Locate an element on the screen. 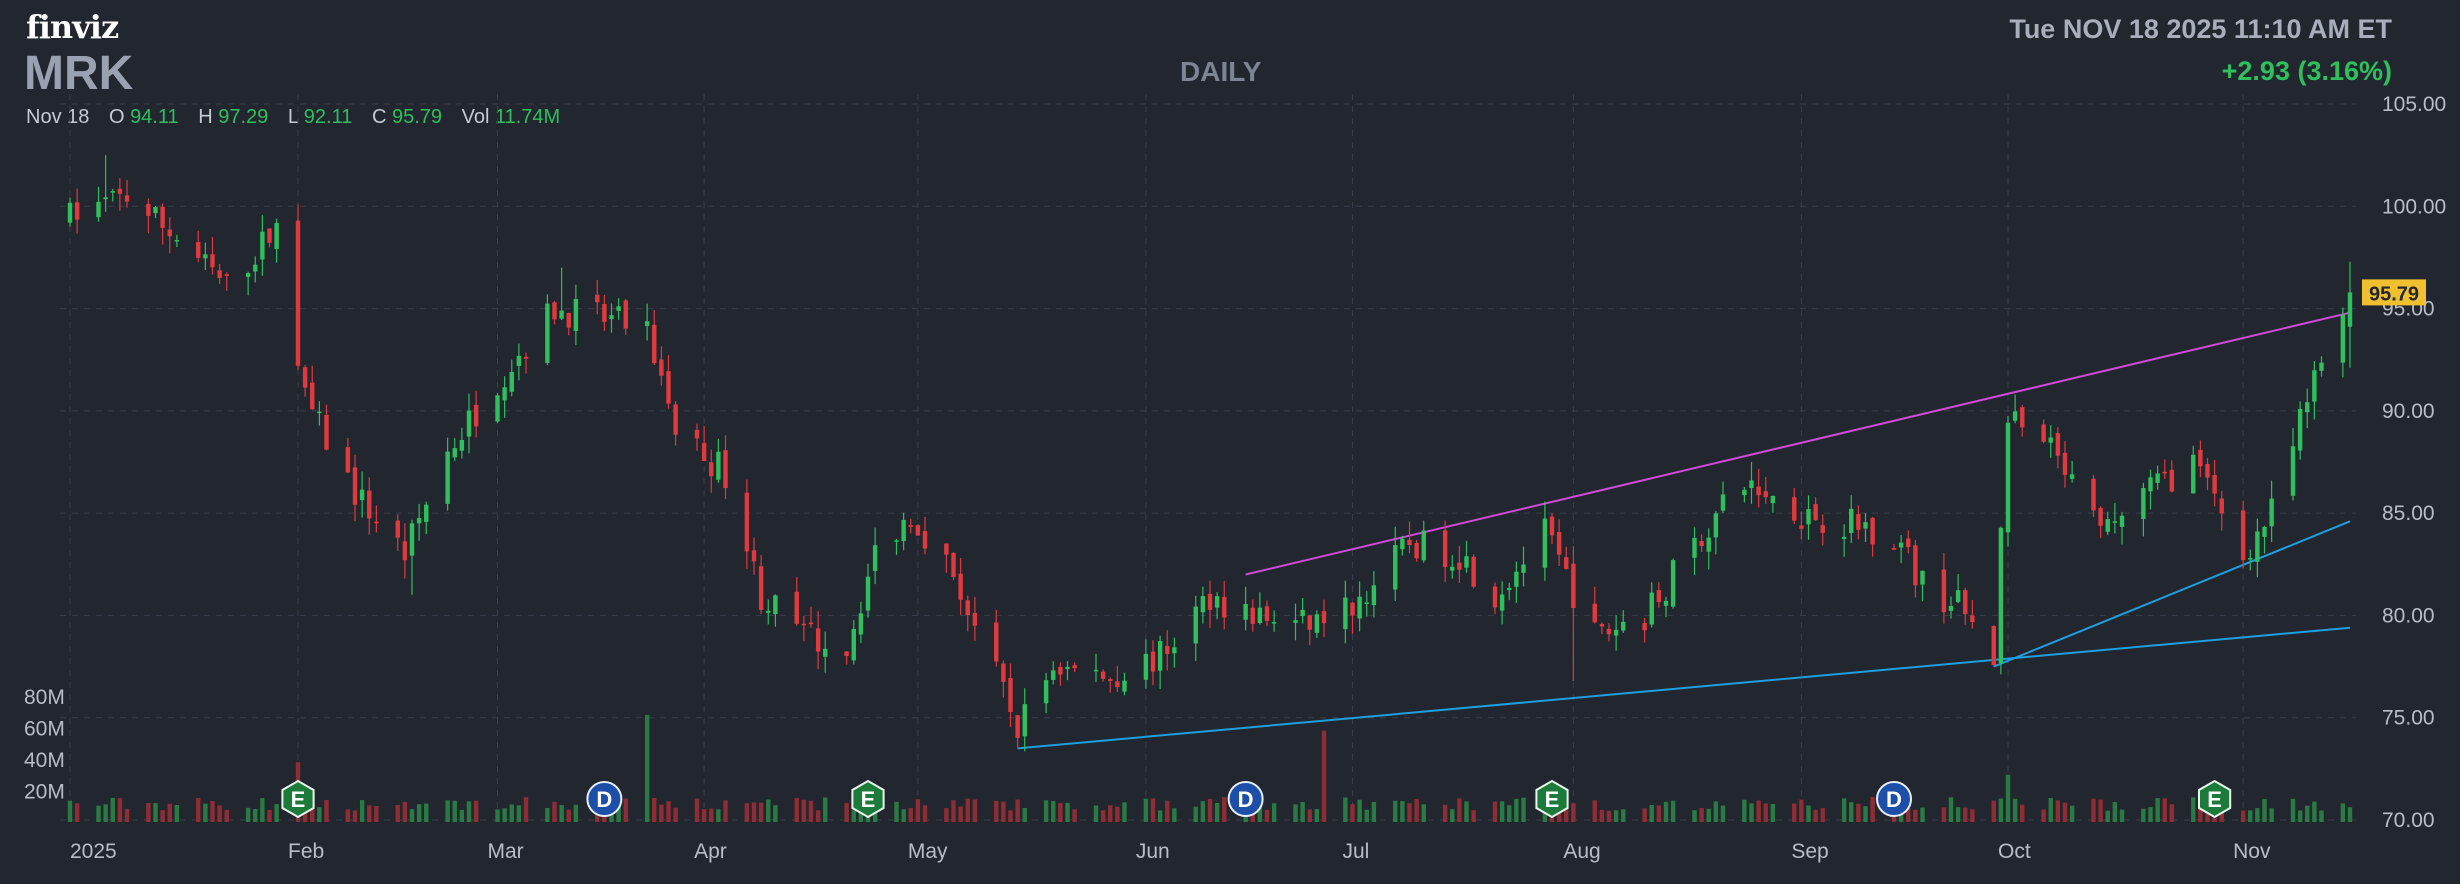 This screenshot has width=2460, height=884. event-label: D is located at coordinates (1894, 799).